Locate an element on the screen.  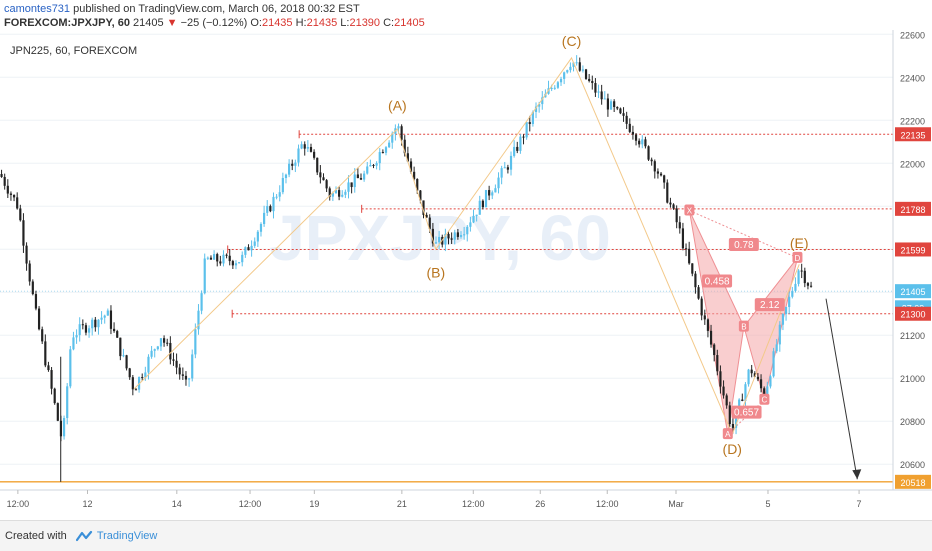
open-value: 21435 is located at coordinates (277, 23).